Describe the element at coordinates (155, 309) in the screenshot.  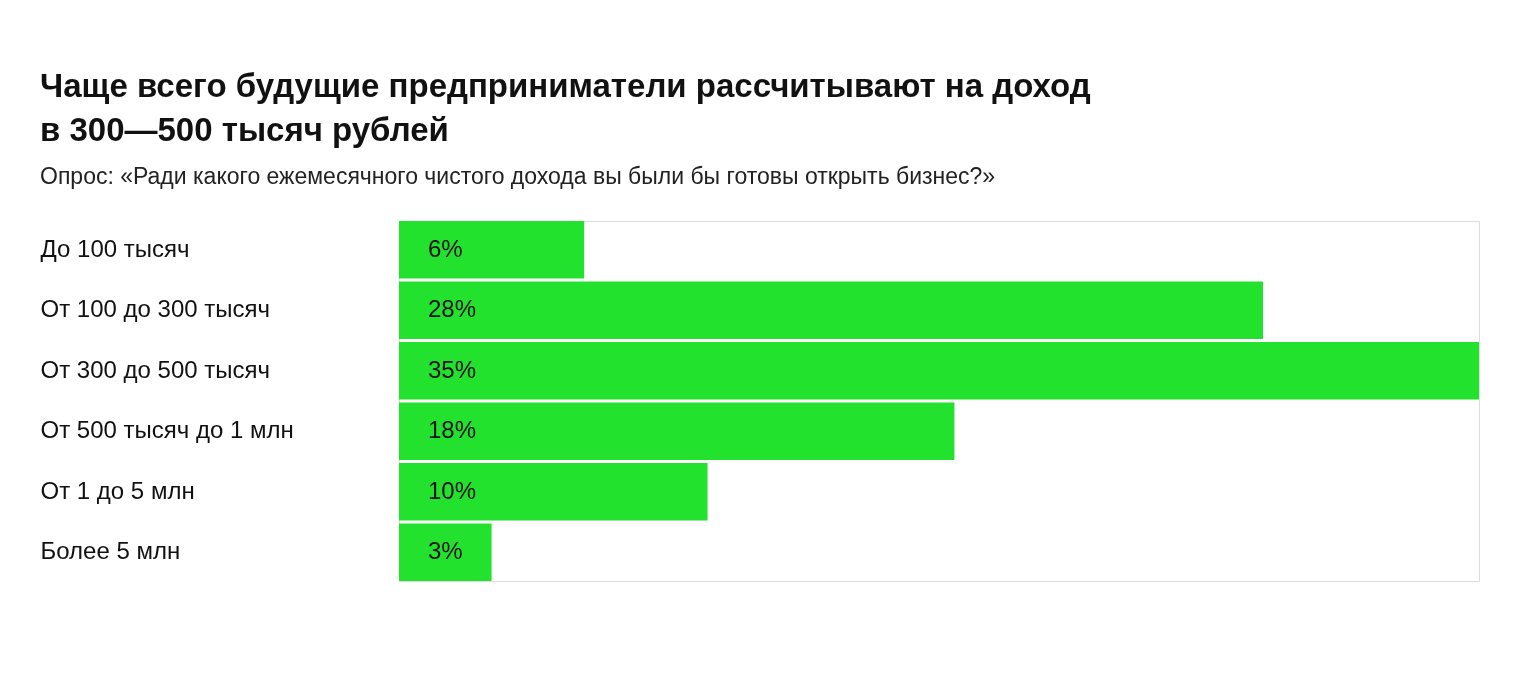
I see `y-tick-label: От 100 до 300 тысяч` at that location.